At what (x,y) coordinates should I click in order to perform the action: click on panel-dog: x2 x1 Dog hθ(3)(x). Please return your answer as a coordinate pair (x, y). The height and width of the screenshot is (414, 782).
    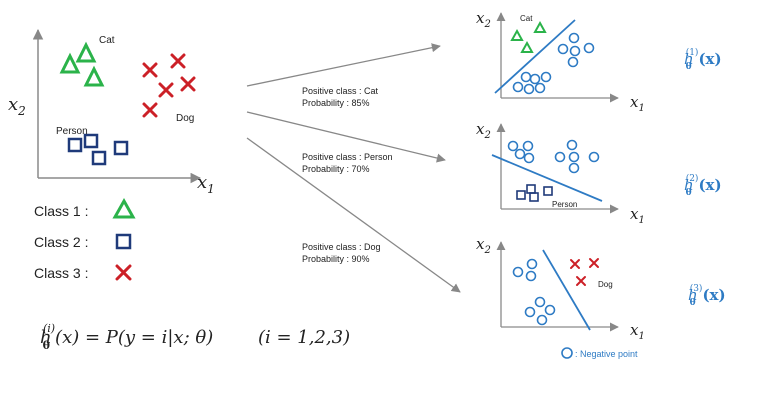
    Looking at the image, I should click on (601, 288).